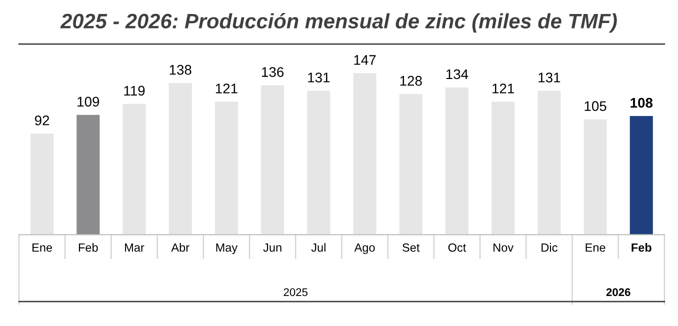  Describe the element at coordinates (504, 247) in the screenshot. I see `x-tick-label: Nov` at that location.